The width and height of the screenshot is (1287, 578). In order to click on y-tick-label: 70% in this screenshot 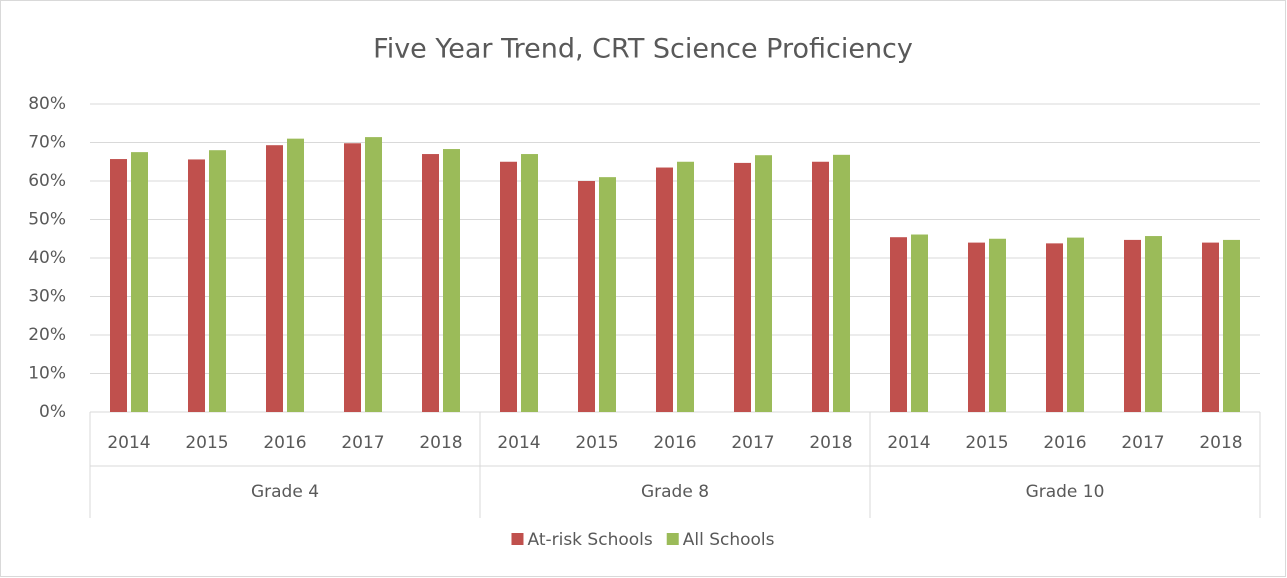, I will do `click(47, 143)`.